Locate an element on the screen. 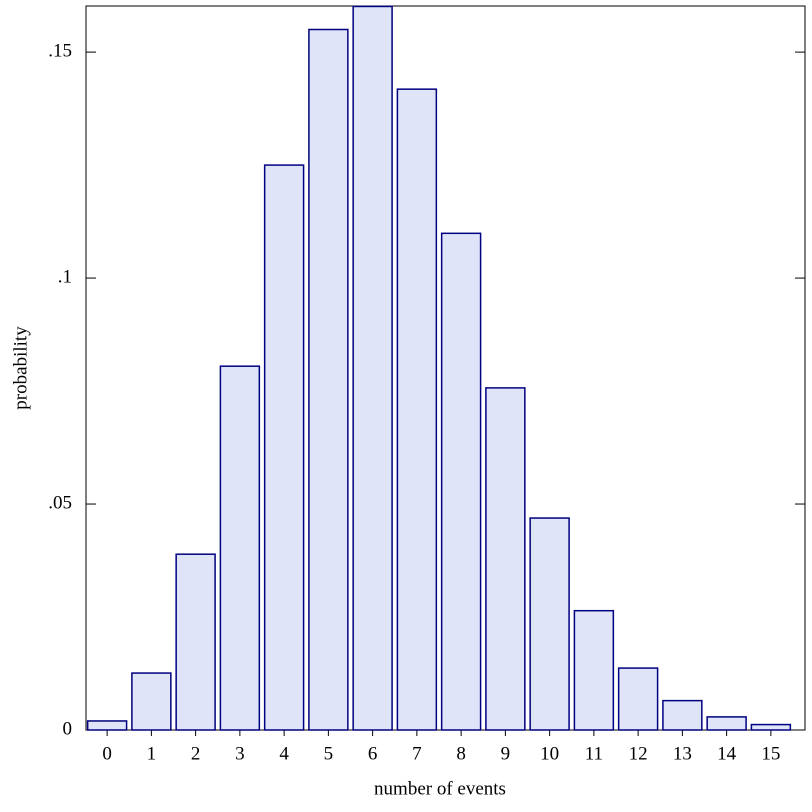 This screenshot has width=812, height=812. y-tick-label: 0 is located at coordinates (68, 728).